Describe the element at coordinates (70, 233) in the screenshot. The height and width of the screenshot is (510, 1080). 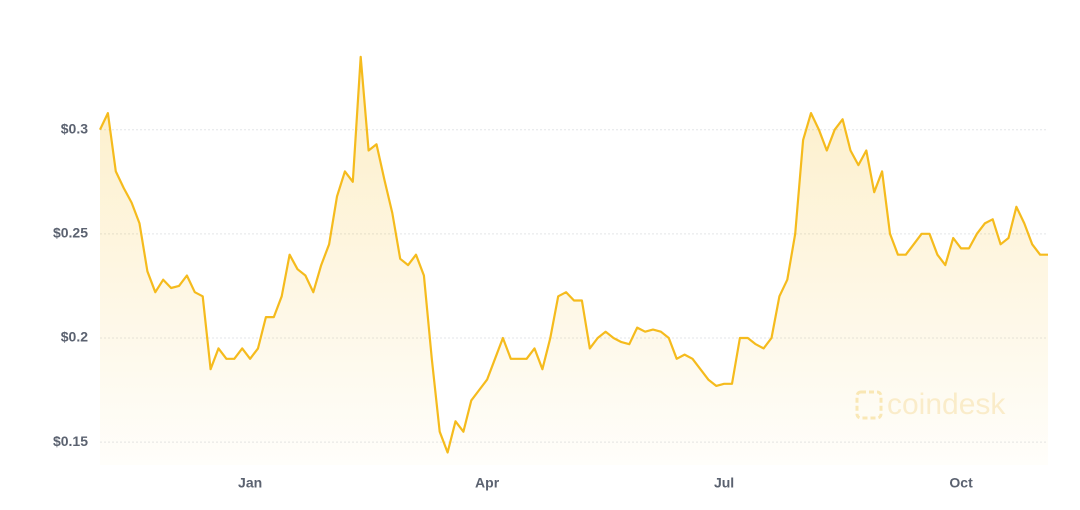
I see `y-tick-label: $0.25` at that location.